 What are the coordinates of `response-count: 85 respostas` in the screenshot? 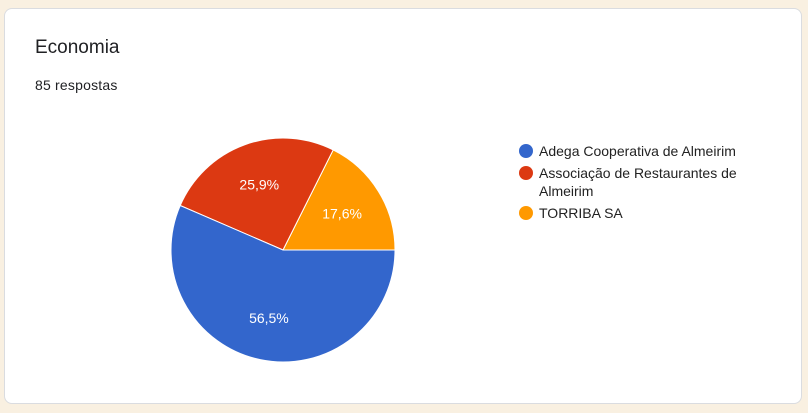 It's located at (76, 85).